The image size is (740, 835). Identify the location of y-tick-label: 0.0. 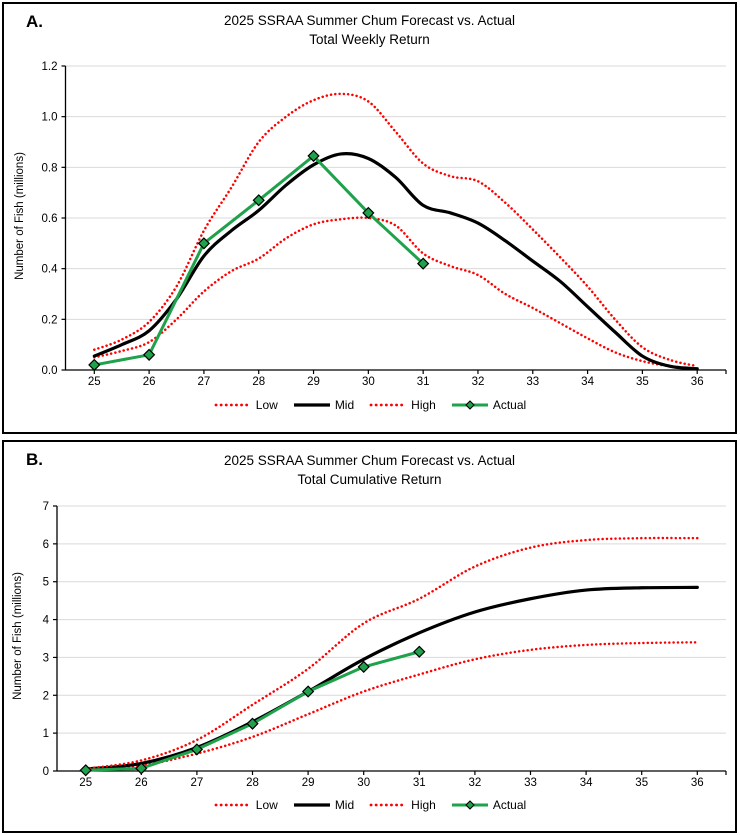
(50, 371).